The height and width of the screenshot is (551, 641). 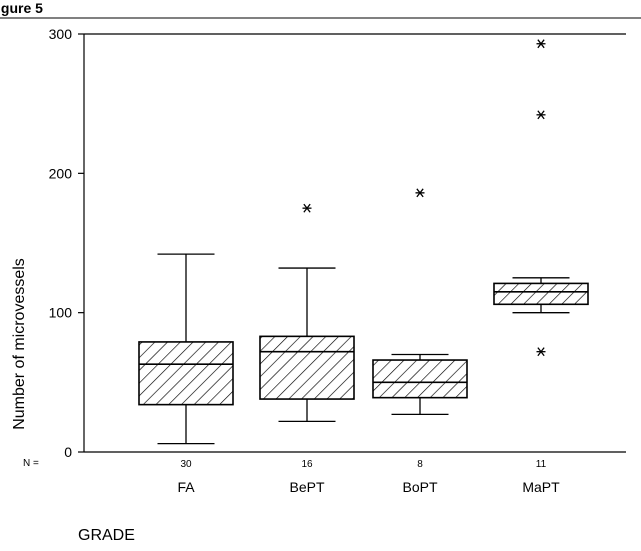 I want to click on category-label-FA: FA, so click(x=186, y=487).